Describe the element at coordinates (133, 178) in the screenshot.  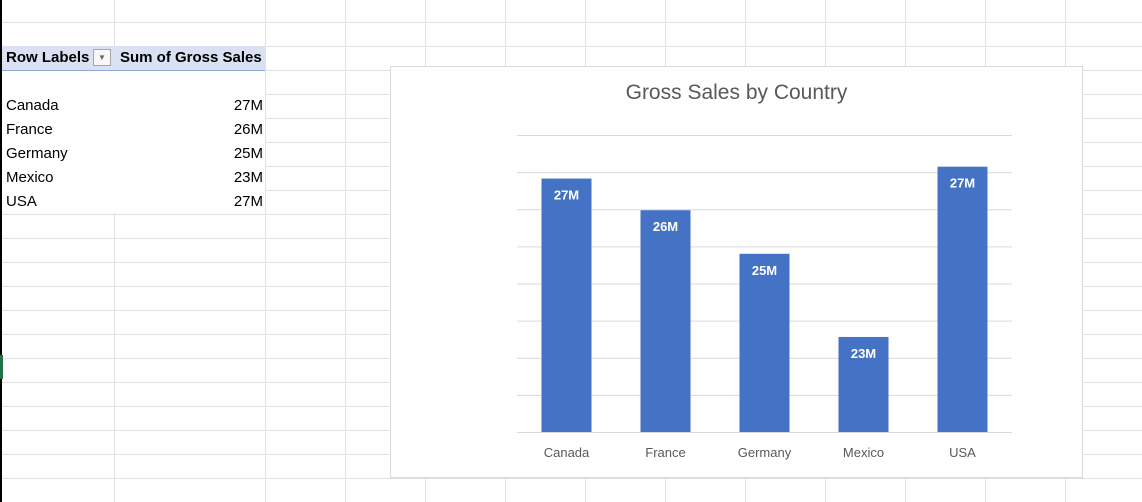
I see `pivot-row: Mexico 23M` at that location.